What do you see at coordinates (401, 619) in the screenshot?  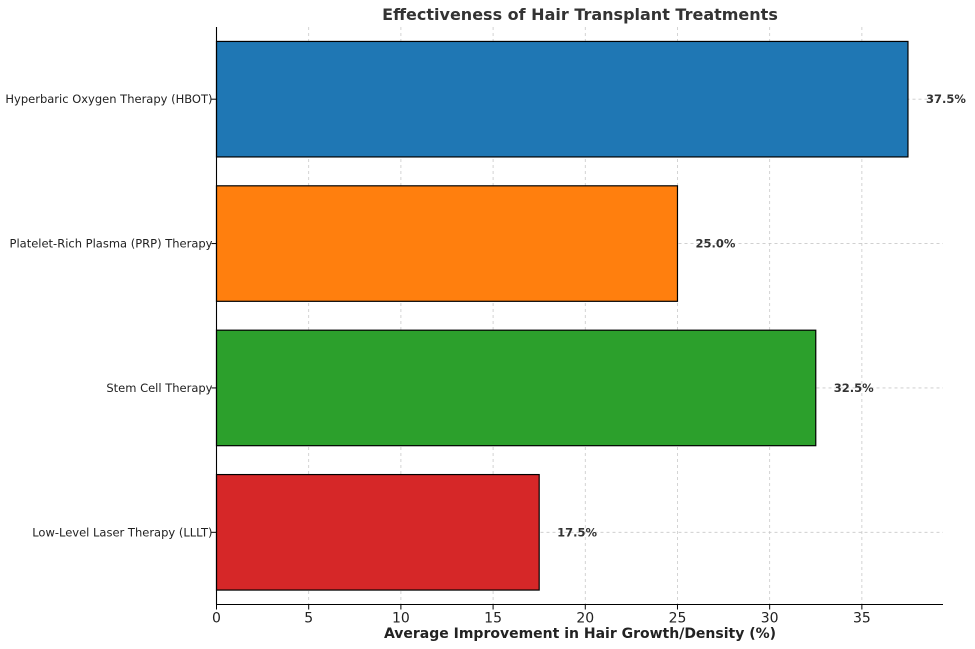 I see `x-tick-label: 10` at bounding box center [401, 619].